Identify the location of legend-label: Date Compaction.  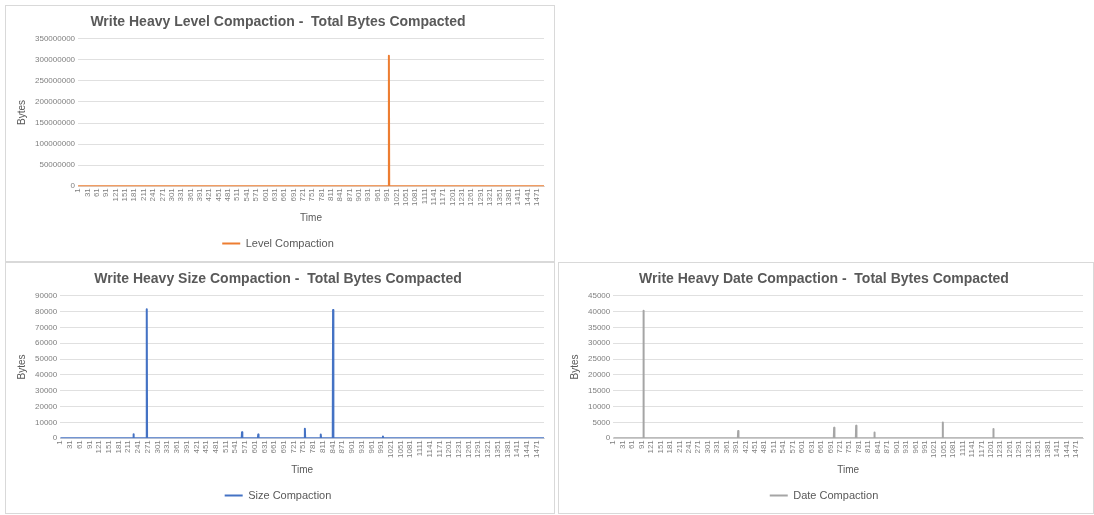
(836, 494).